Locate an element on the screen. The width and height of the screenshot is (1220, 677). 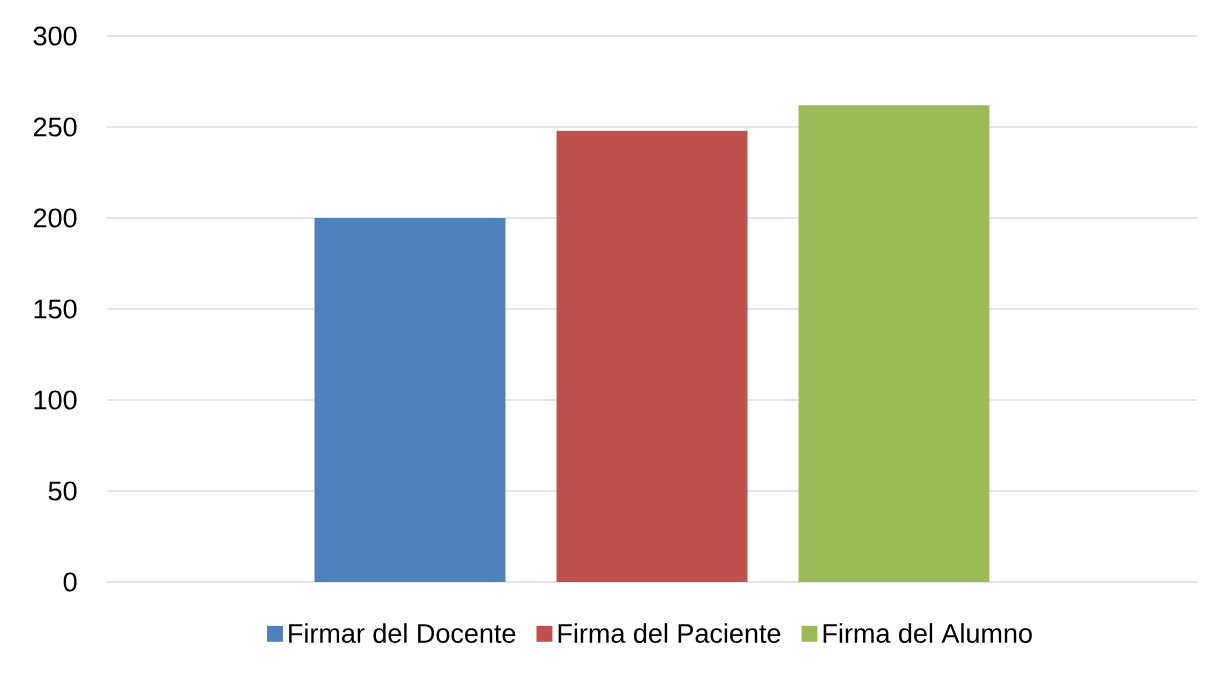
legend-label: Firma del Paciente is located at coordinates (669, 633).